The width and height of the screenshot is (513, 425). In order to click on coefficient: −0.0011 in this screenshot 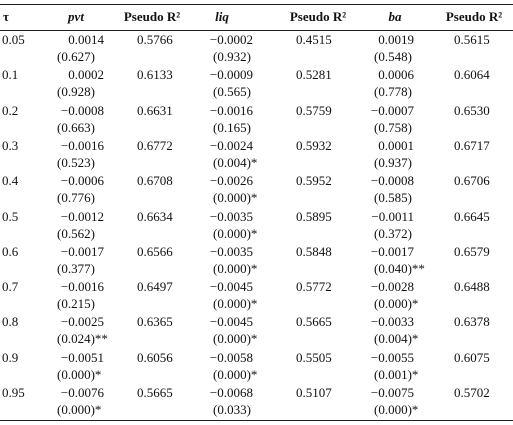, I will do `click(392, 216)`.